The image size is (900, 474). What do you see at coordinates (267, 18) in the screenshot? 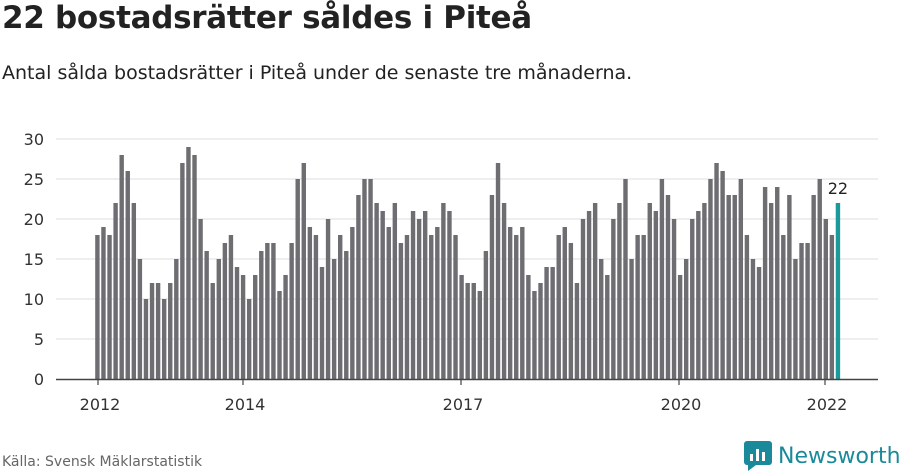
I see `chart-title: 22 bostadsrätter såldes i Piteå` at bounding box center [267, 18].